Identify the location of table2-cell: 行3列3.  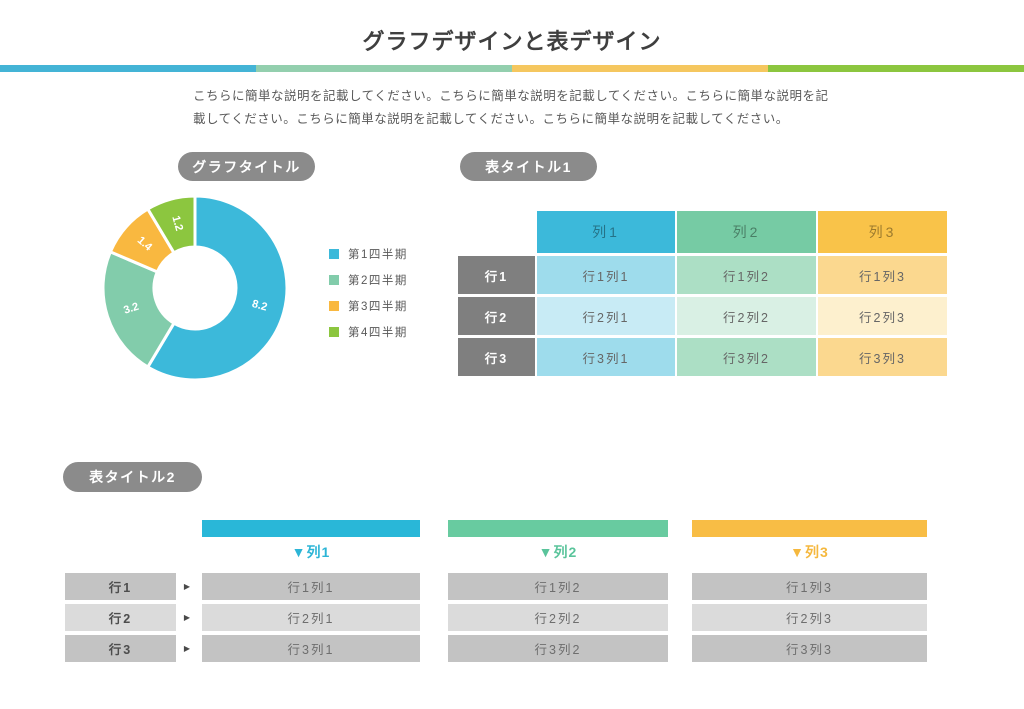
(809, 648).